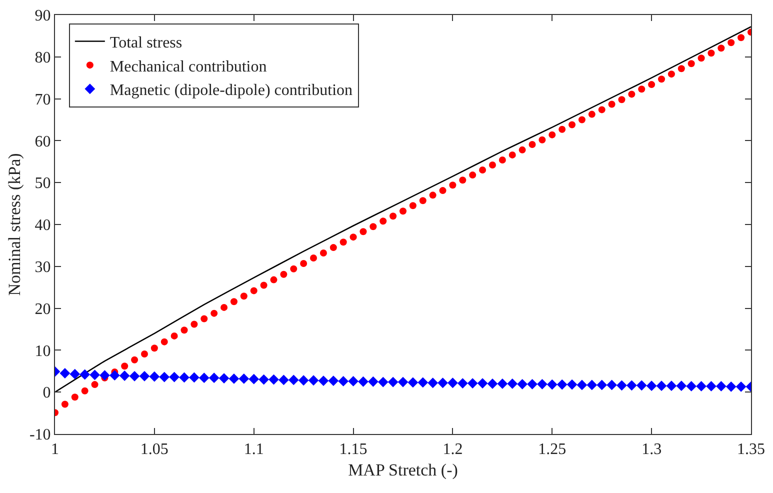 The width and height of the screenshot is (773, 493). What do you see at coordinates (146, 43) in the screenshot?
I see `legend-label: Total stress` at bounding box center [146, 43].